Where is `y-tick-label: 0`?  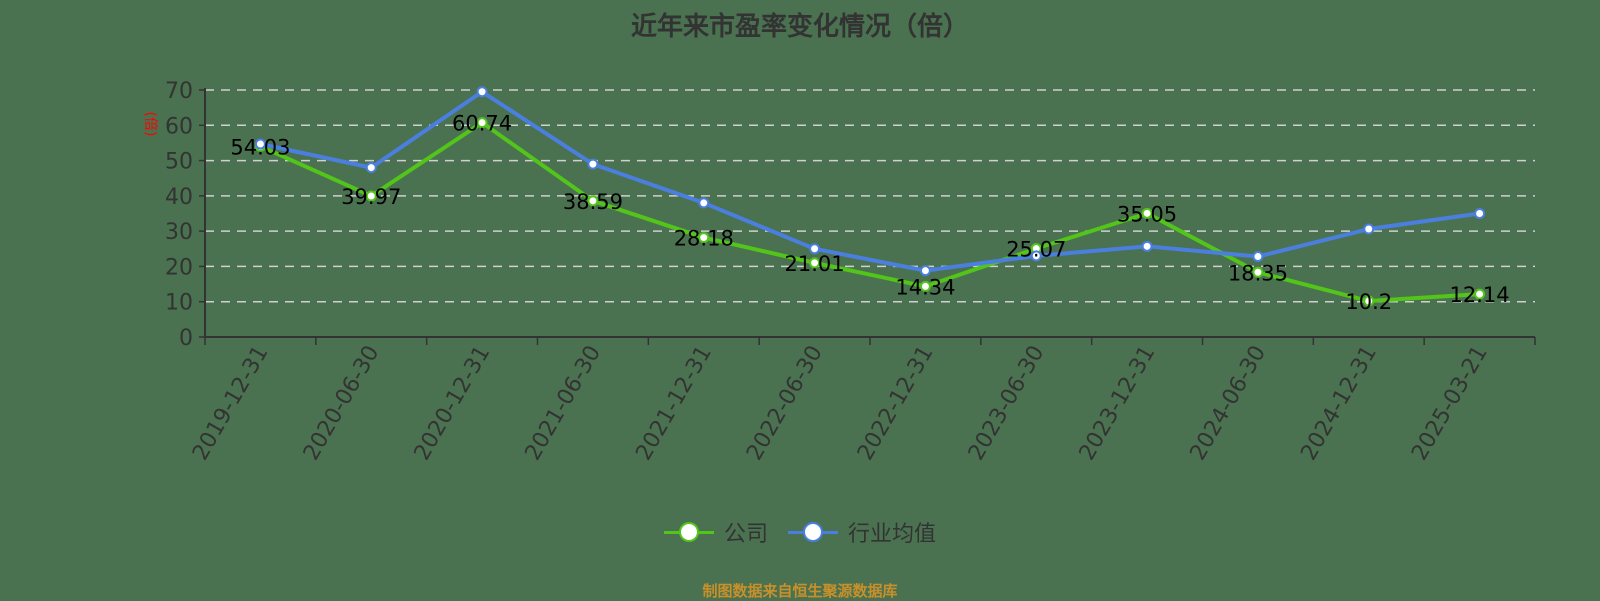
y-tick-label: 0 is located at coordinates (186, 338).